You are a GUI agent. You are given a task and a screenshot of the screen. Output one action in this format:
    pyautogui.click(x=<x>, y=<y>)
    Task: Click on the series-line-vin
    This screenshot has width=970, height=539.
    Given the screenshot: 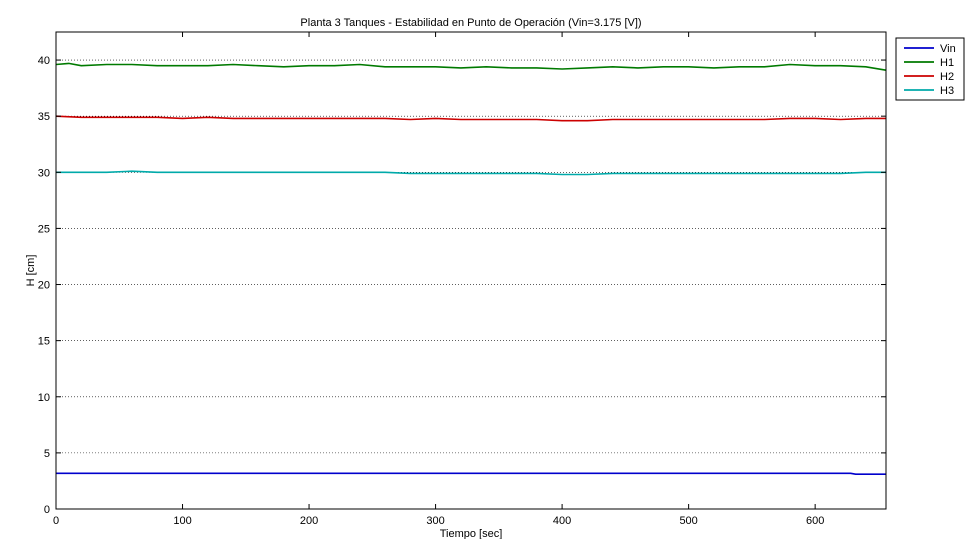 What is the action you would take?
    pyautogui.click(x=471, y=474)
    